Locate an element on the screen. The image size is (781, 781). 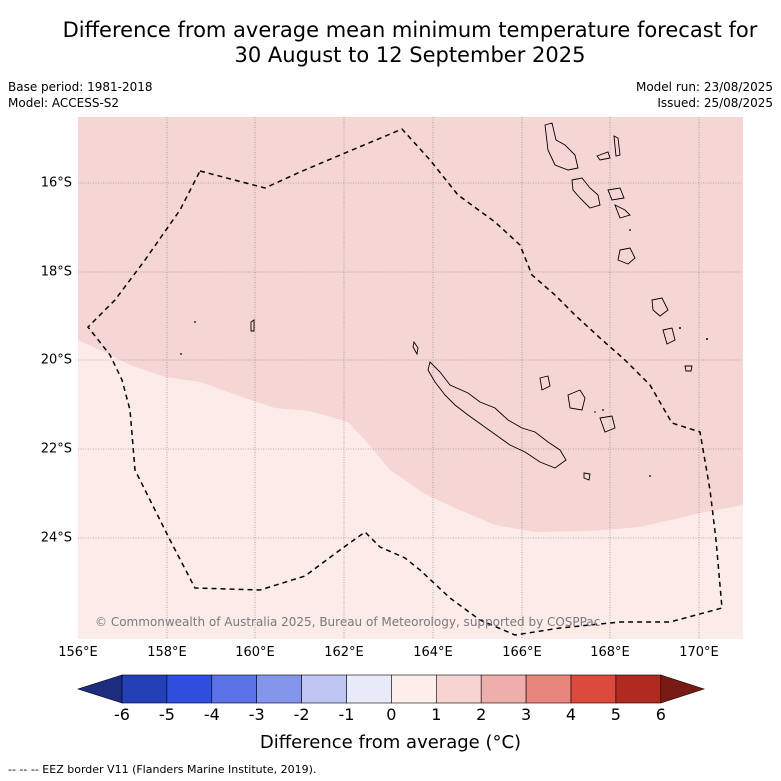
isle-of-pines is located at coordinates (587, 476).